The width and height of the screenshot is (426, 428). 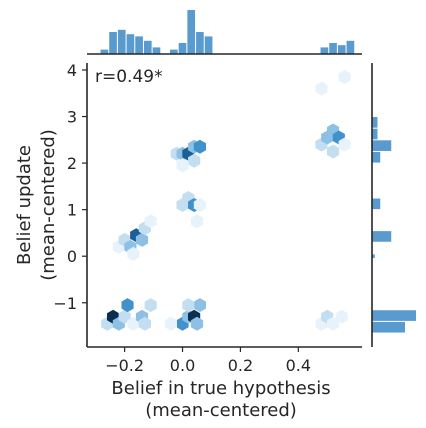 I want to click on y-axis-label-line: (mean-centered), so click(x=48, y=205).